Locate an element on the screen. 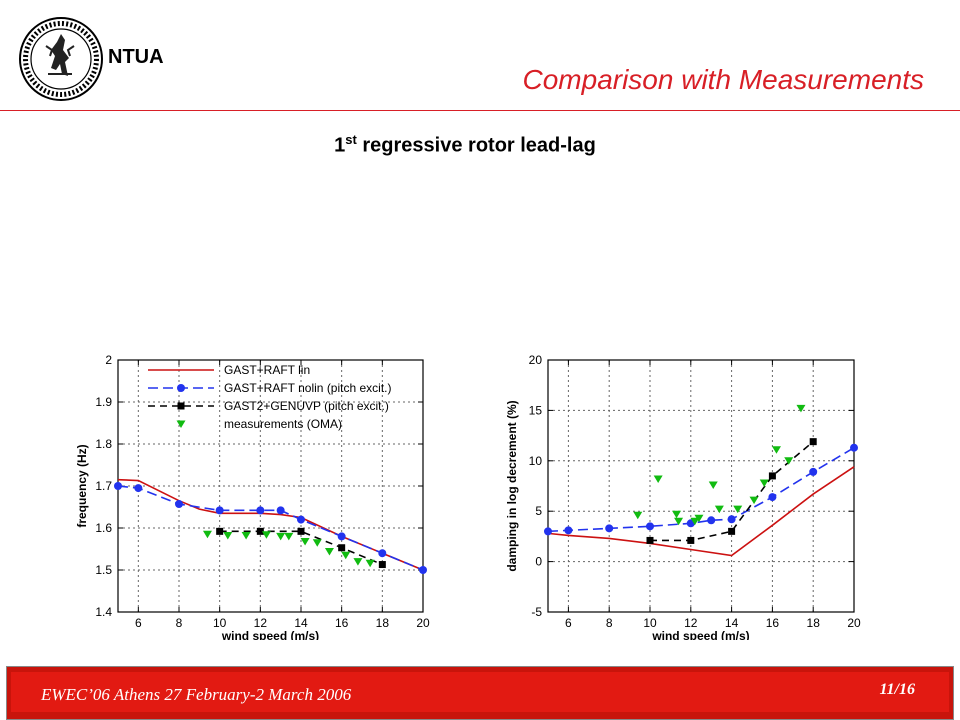 This screenshot has height=720, width=960. damp-ylabel: damping in log decrement (%) is located at coordinates (512, 485).